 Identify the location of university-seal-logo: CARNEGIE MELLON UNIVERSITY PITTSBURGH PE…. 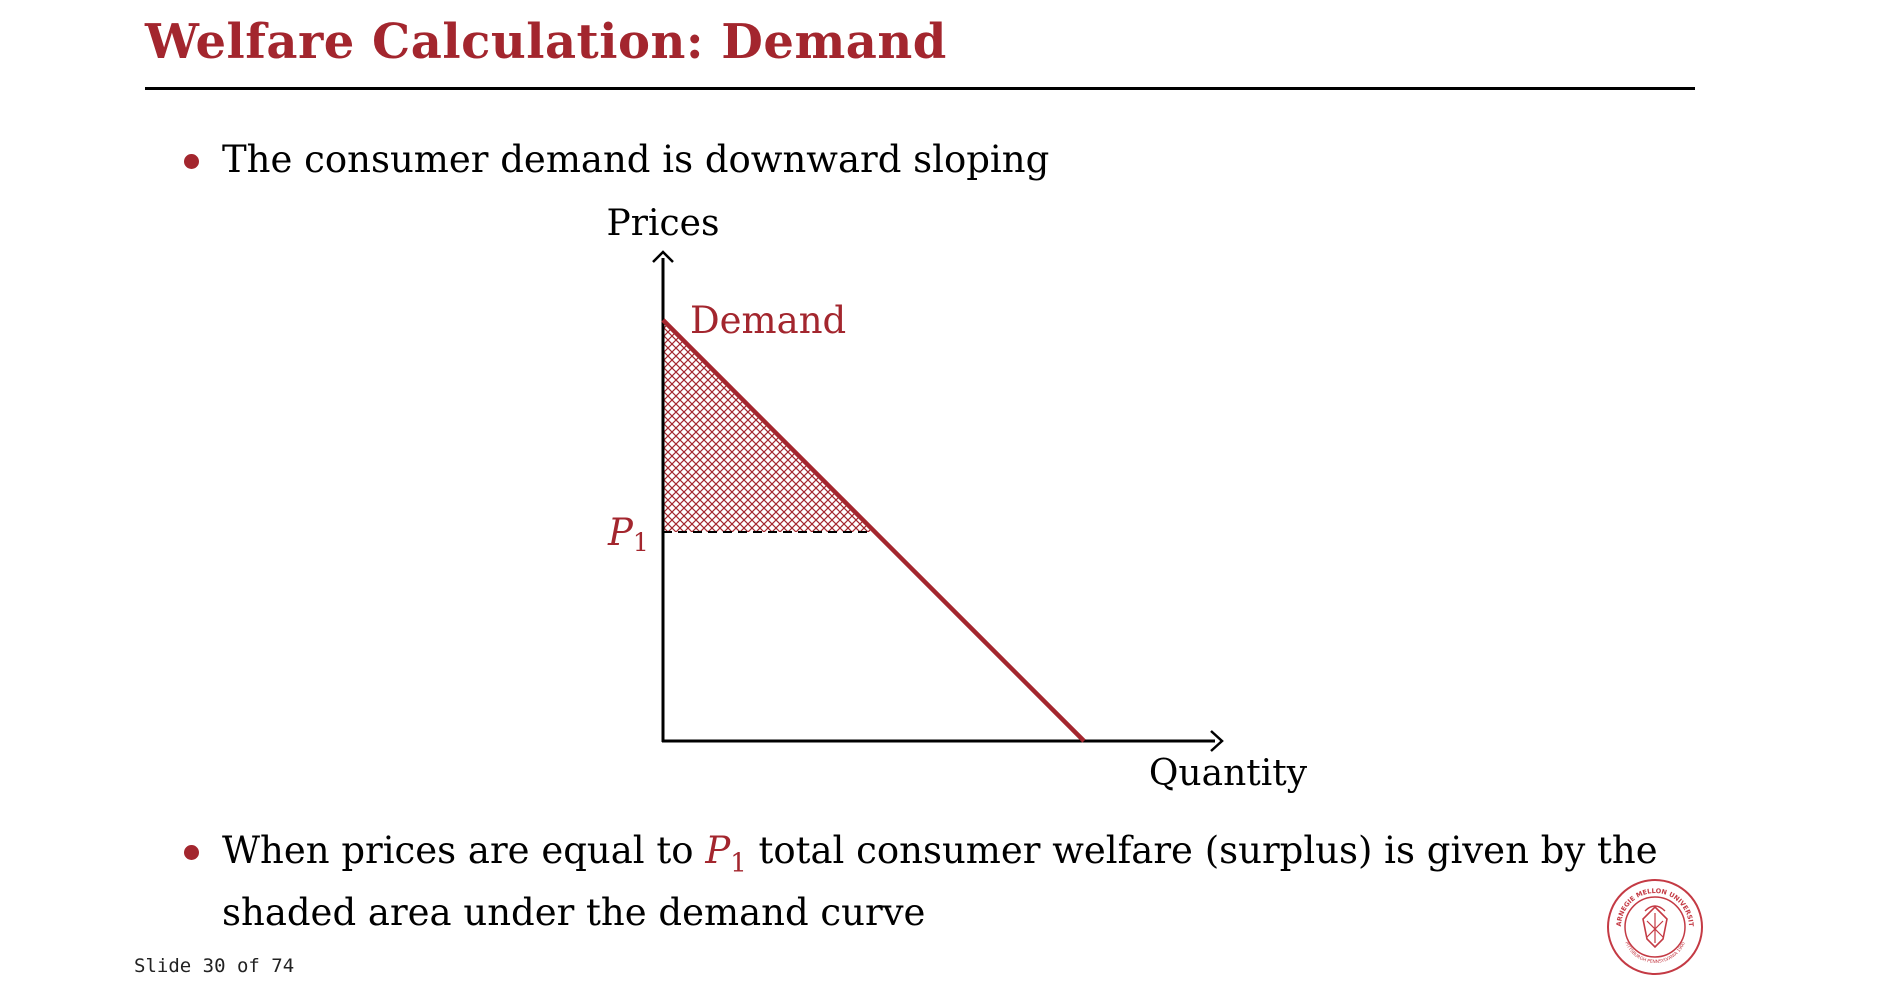
(1654, 926).